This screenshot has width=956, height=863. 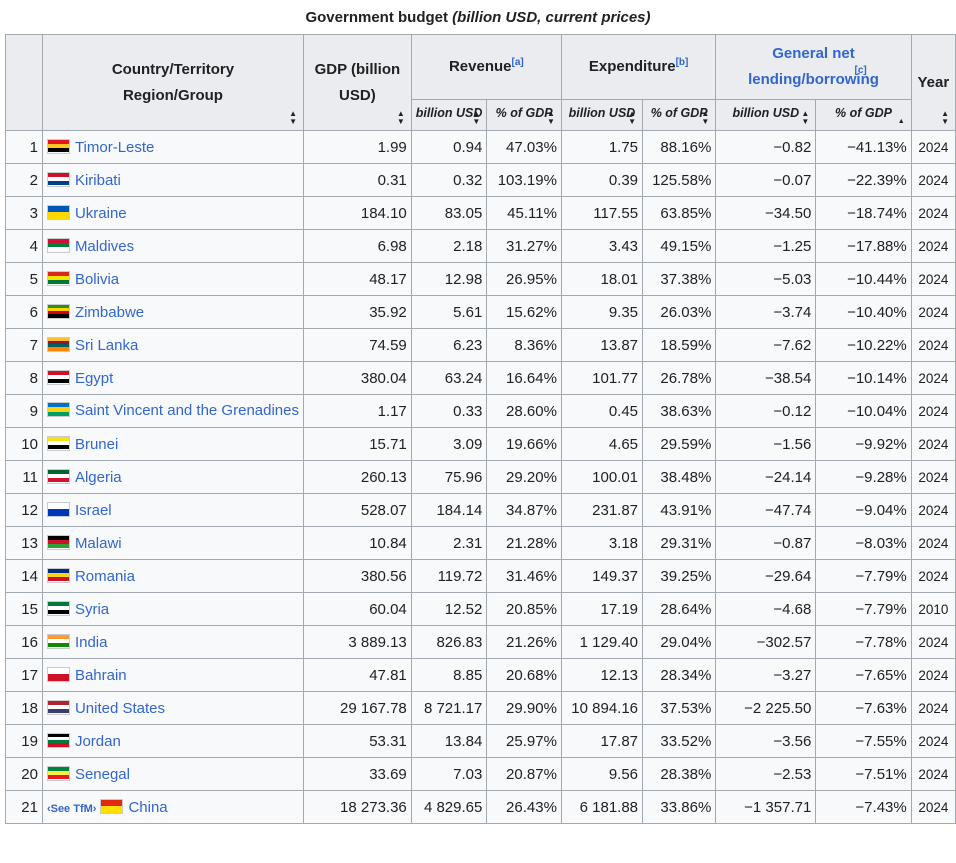 I want to click on revenue-pct-cell: 8.36%, so click(x=524, y=345).